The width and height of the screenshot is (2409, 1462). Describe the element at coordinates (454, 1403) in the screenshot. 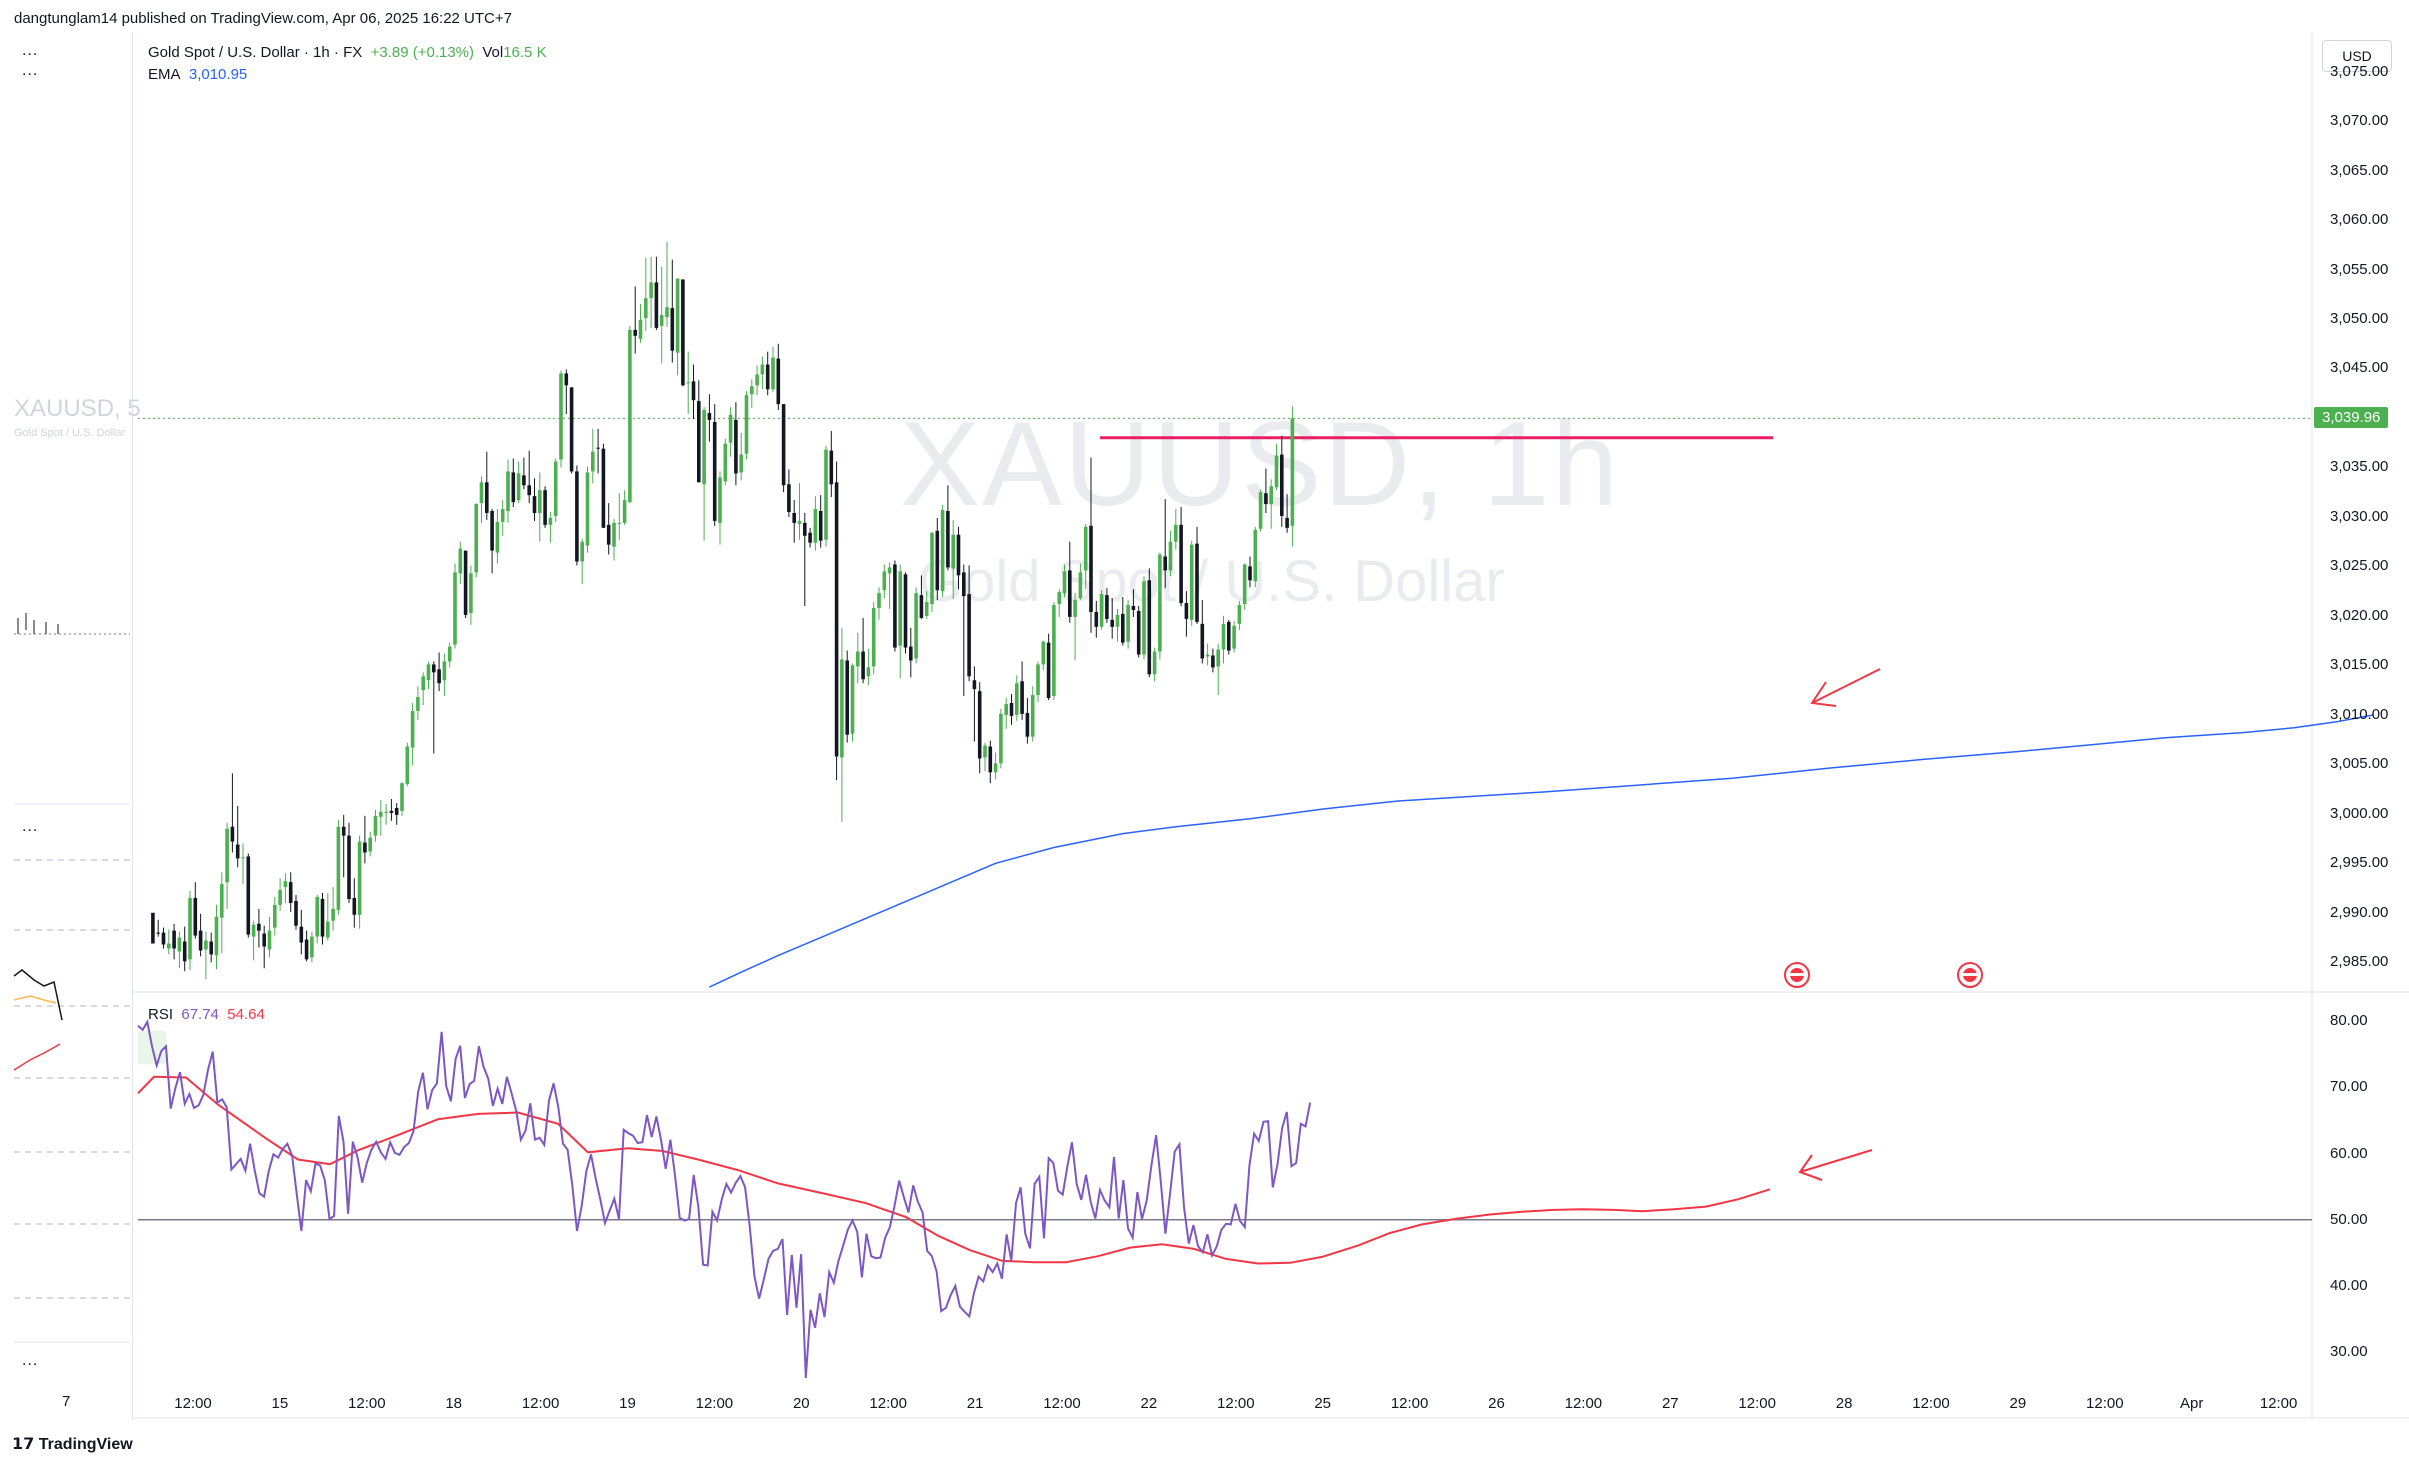

I see `time-tick-label: 18` at that location.